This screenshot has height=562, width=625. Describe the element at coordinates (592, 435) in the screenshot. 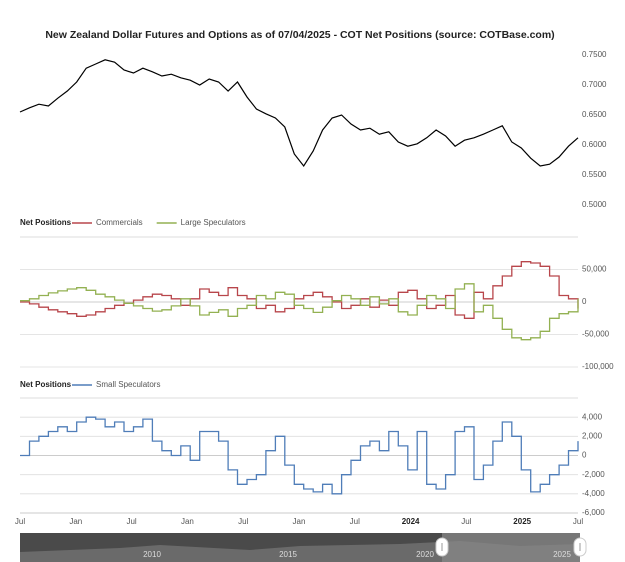

I see `y-tick-label: 2,000` at that location.